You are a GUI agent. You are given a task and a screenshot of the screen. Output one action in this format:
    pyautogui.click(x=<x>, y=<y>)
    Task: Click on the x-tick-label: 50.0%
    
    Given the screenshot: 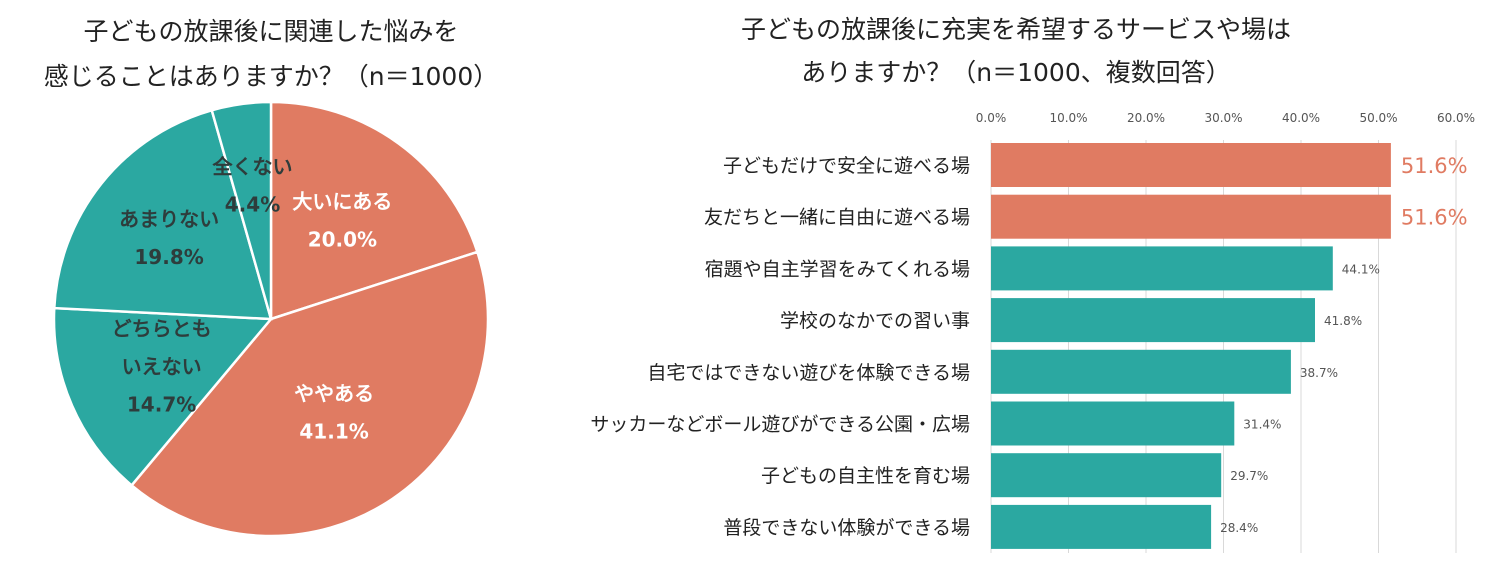 What is the action you would take?
    pyautogui.click(x=1378, y=118)
    